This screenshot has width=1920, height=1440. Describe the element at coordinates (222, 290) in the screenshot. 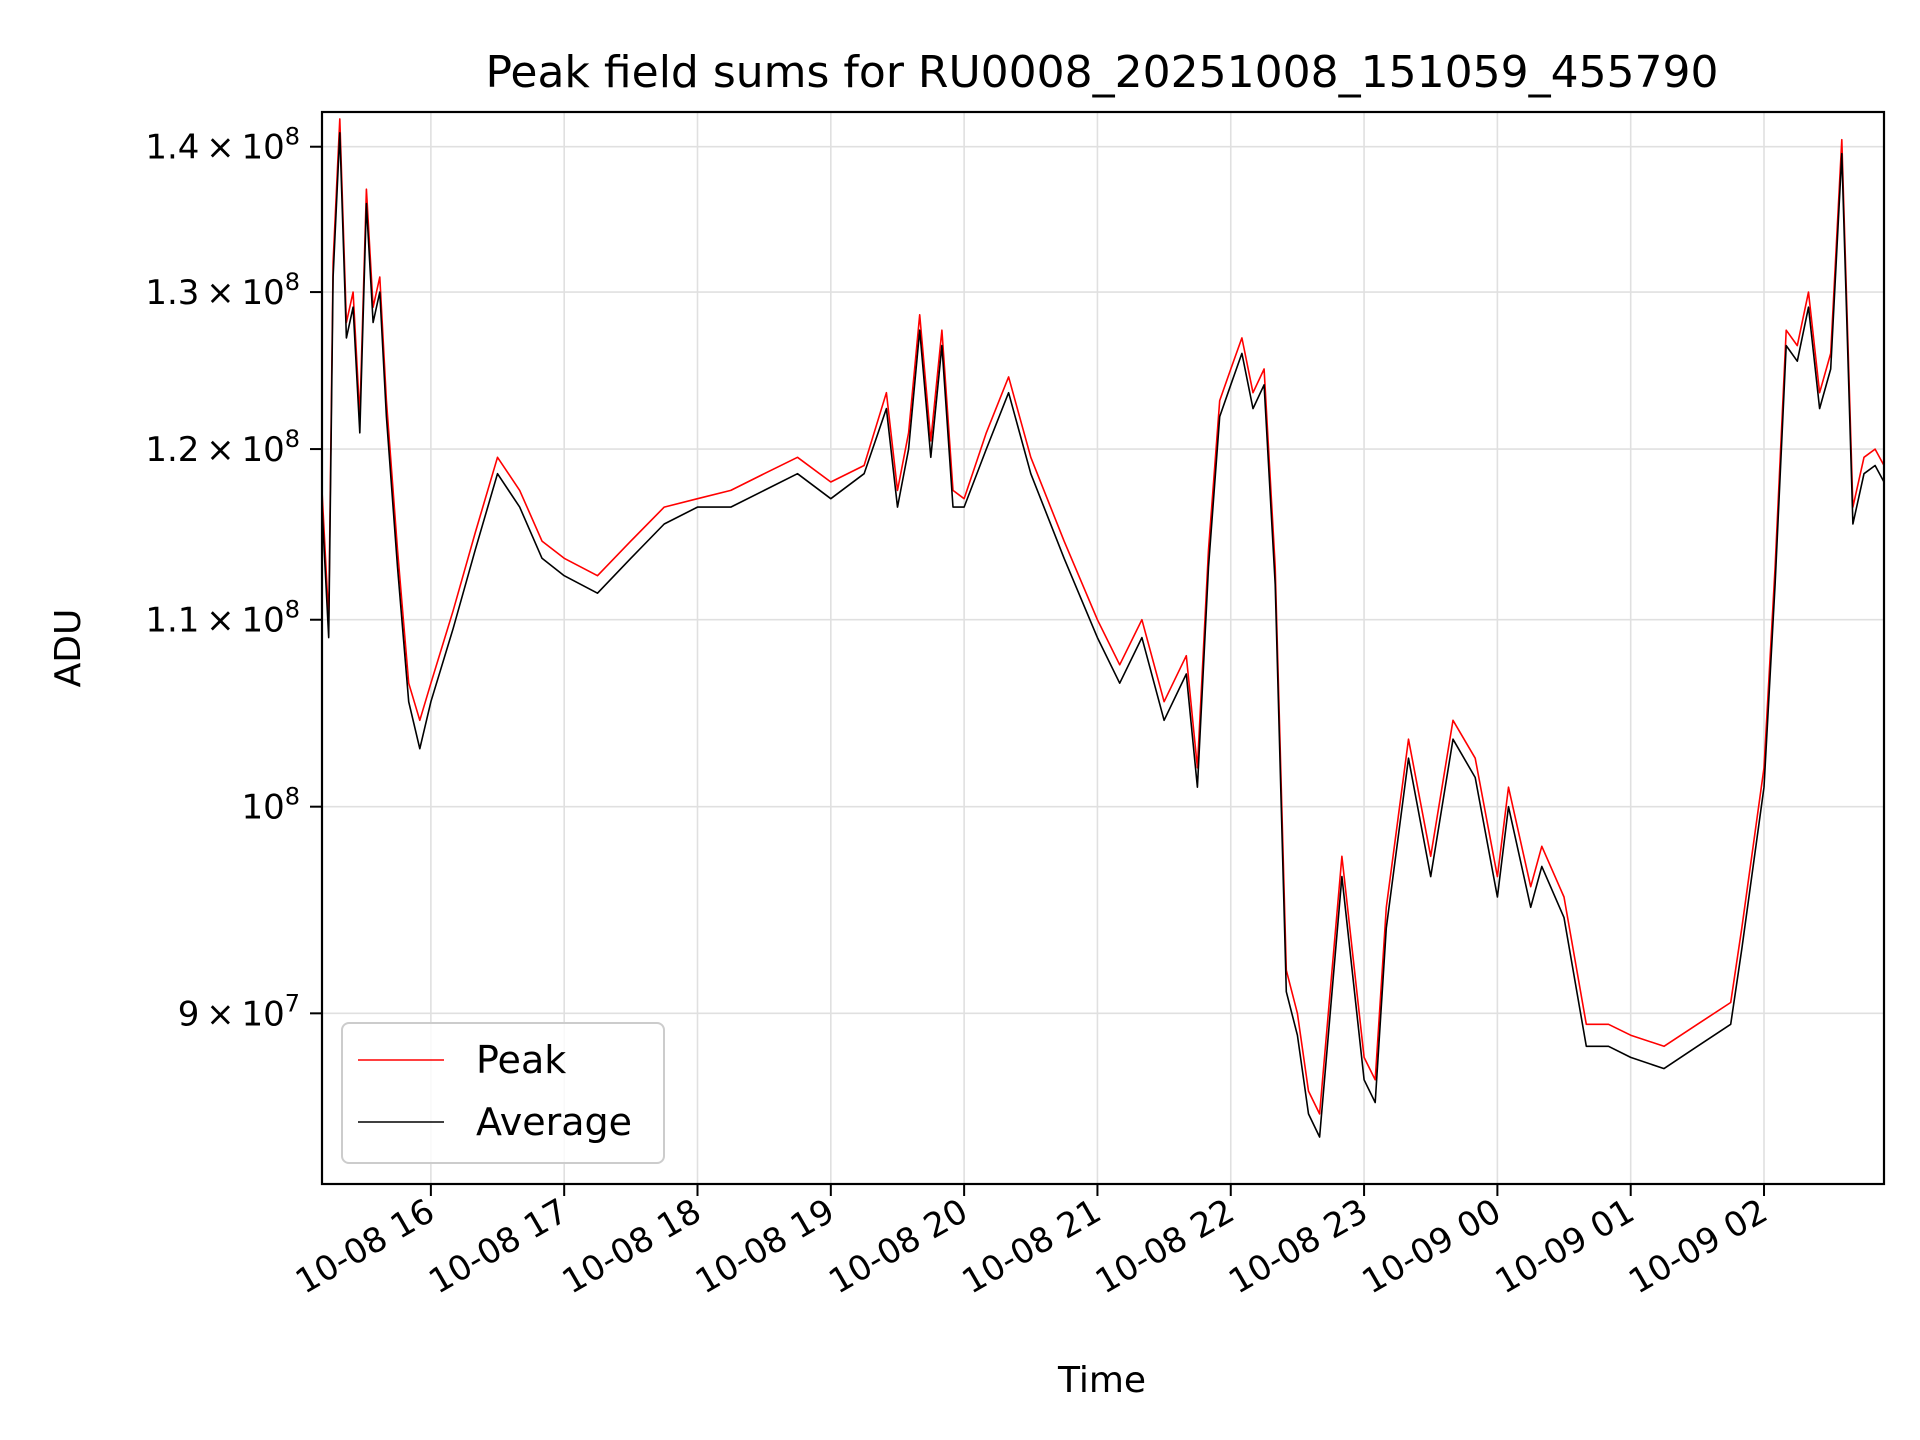

I see `y-tick-label: 1.3 × 108` at that location.